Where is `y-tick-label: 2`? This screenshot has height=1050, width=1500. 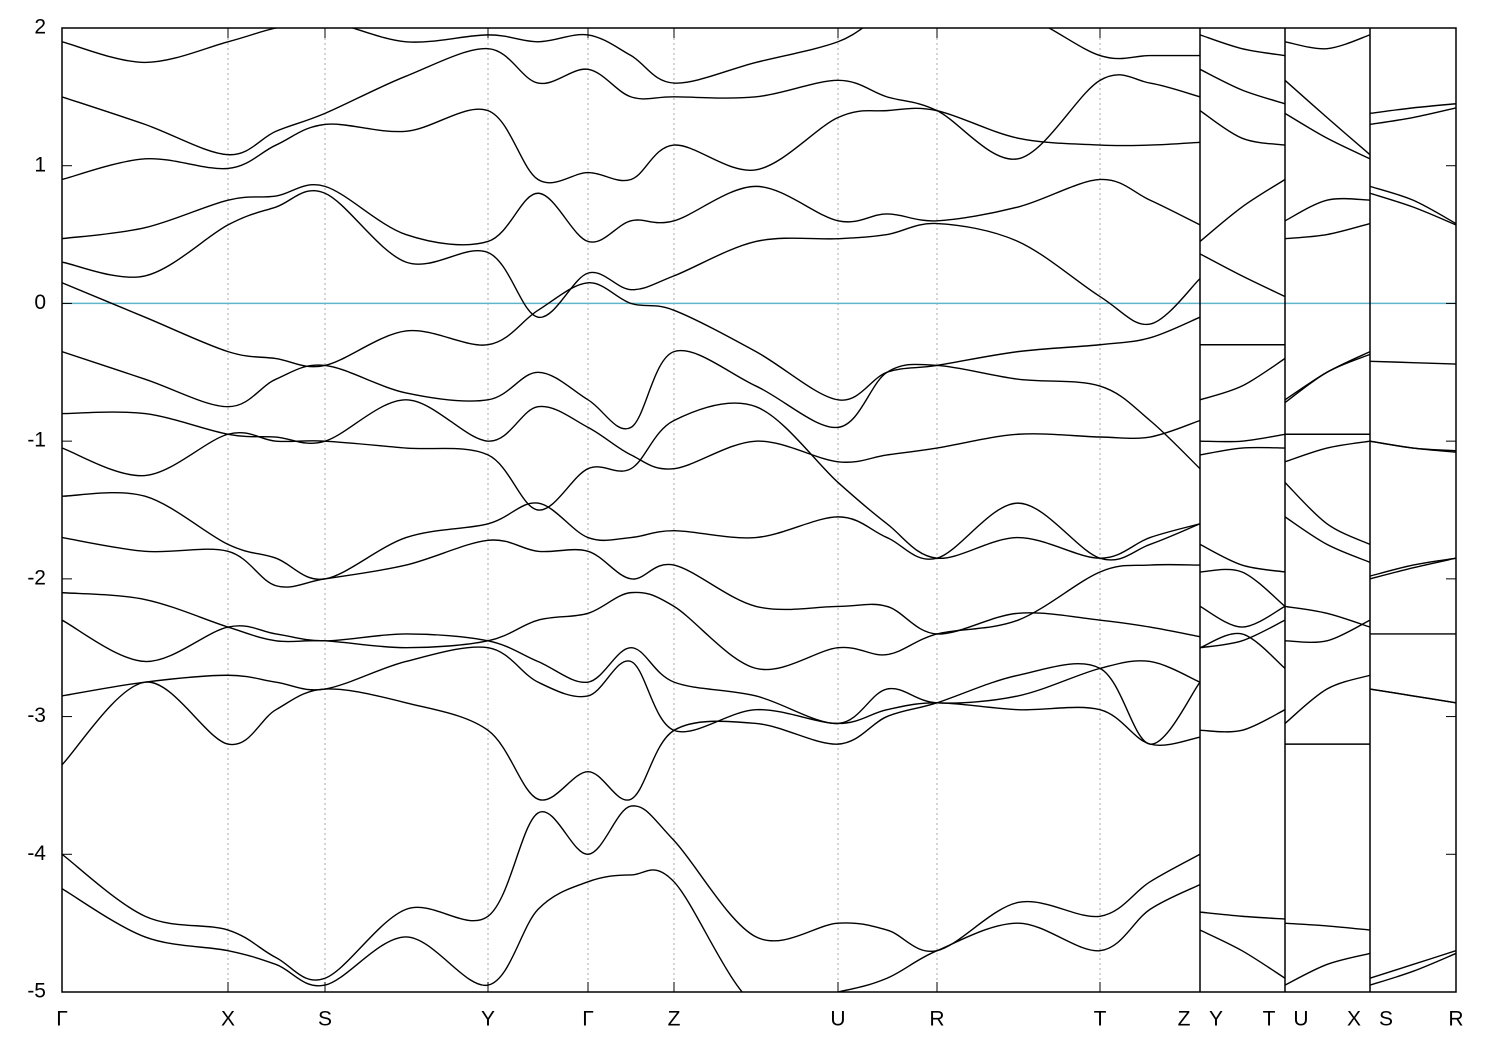 y-tick-label: 2 is located at coordinates (40, 27).